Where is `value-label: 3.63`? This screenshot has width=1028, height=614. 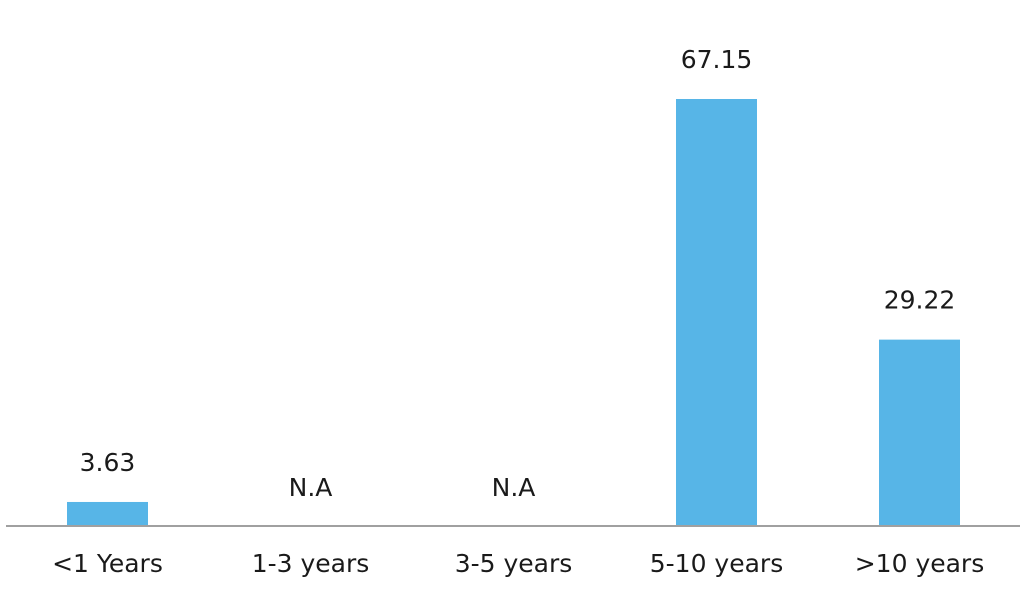
value-label: 3.63 is located at coordinates (108, 462).